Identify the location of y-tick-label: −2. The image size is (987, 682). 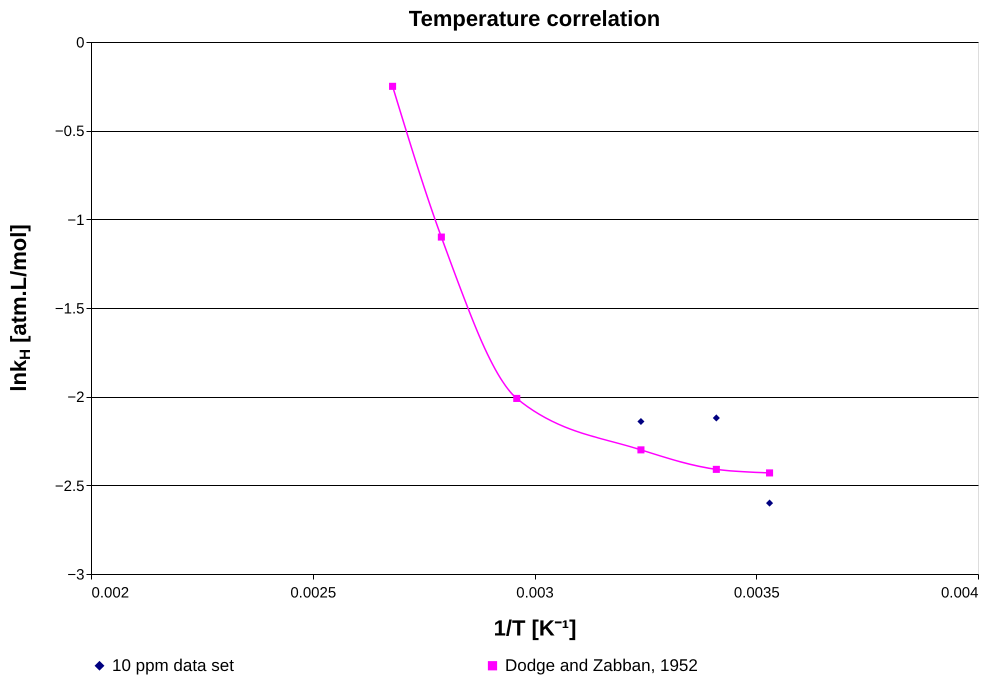
(75, 397).